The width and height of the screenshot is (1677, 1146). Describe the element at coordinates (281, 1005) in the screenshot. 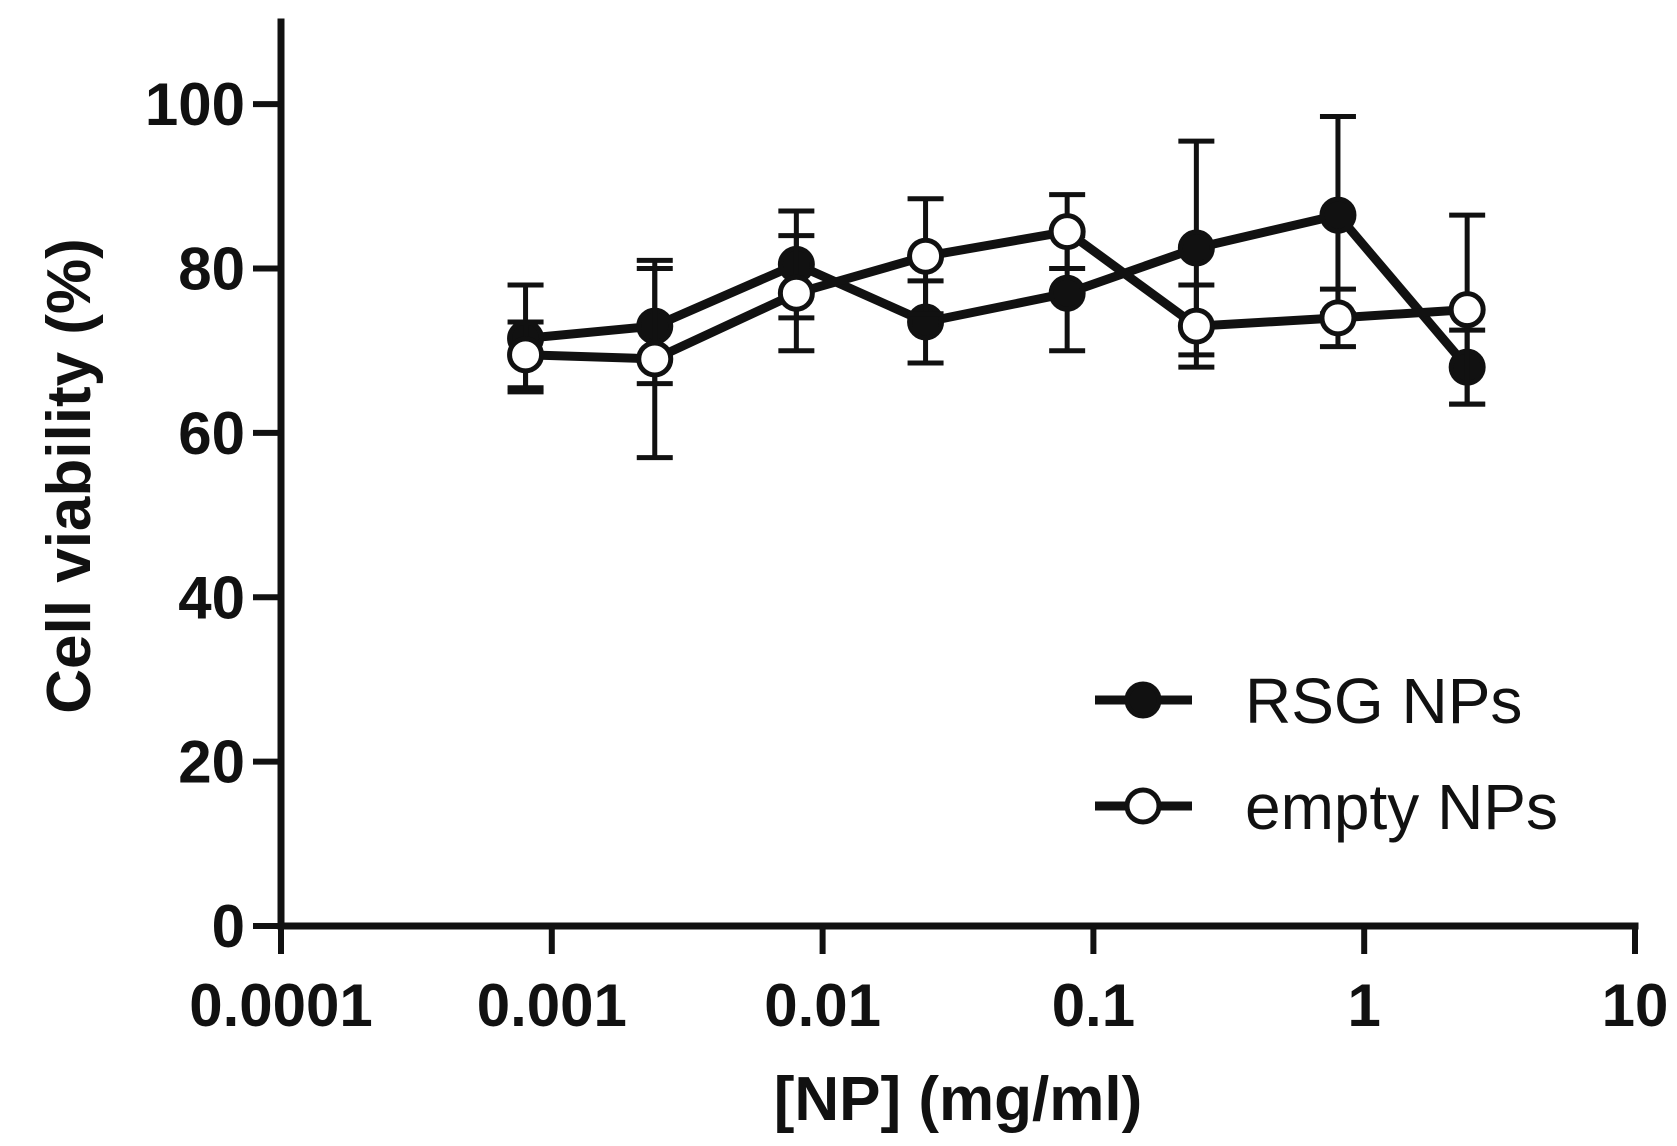

I see `x-tick-label: 0.0001` at that location.